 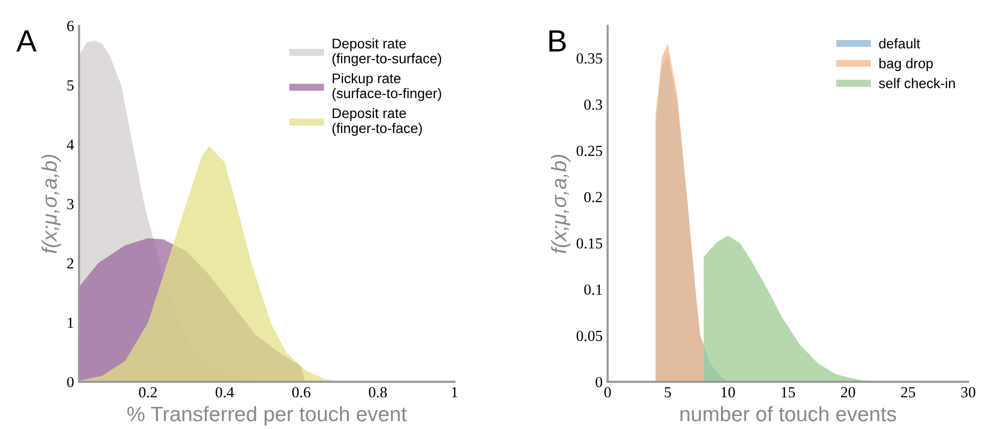 What do you see at coordinates (70, 145) in the screenshot?
I see `y-tick-label: 4` at bounding box center [70, 145].